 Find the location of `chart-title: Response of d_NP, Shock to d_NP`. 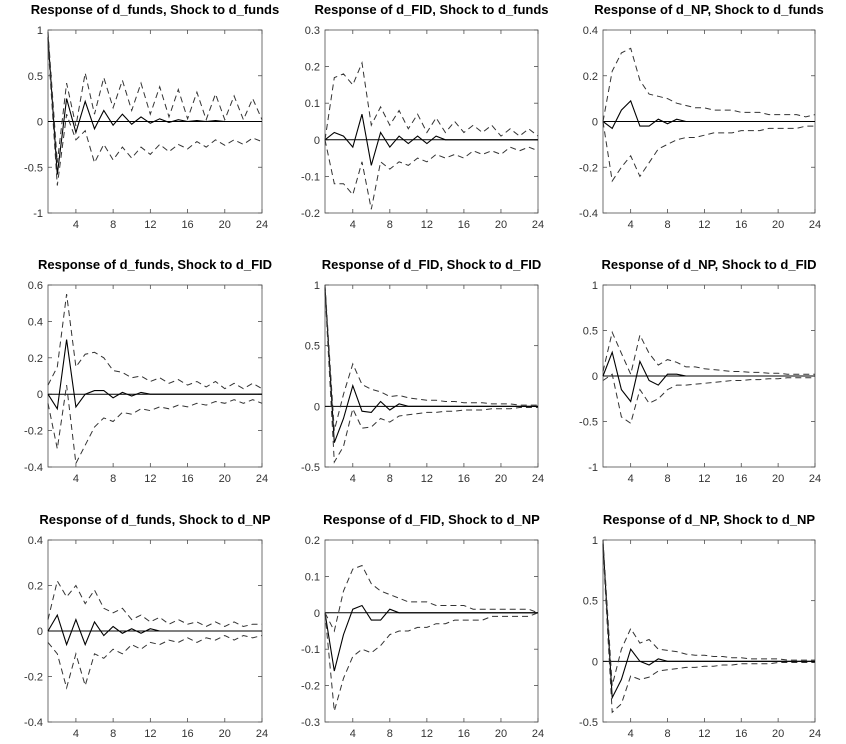

chart-title: Response of d_NP, Shock to d_NP is located at coordinates (709, 519).